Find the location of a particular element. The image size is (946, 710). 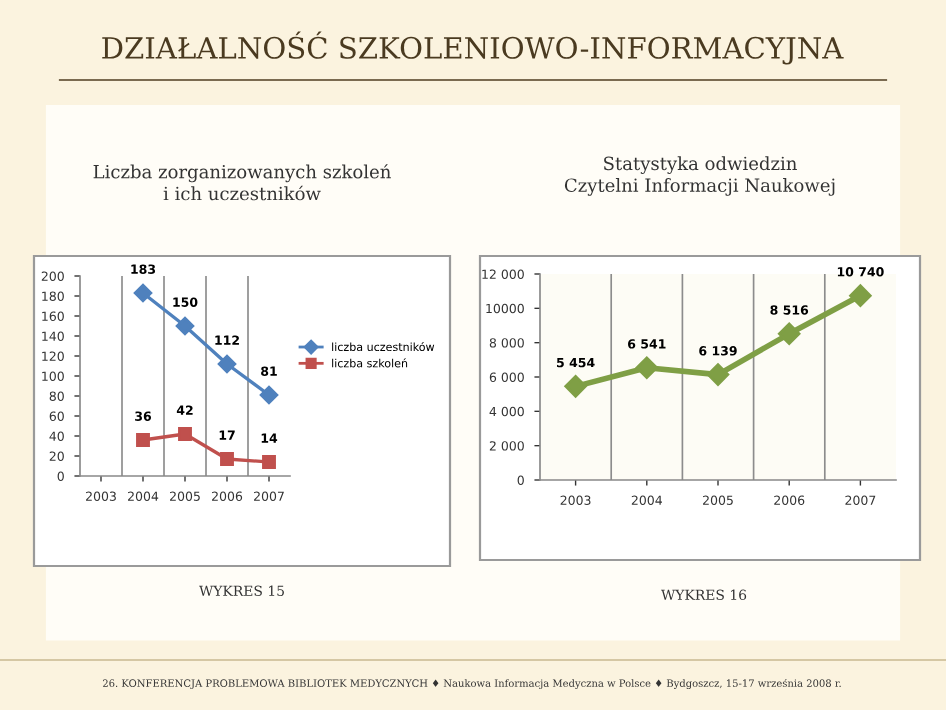

chart-title: Liczba zorganizowanych szkoleń i ich uczestników is located at coordinates (242, 182).